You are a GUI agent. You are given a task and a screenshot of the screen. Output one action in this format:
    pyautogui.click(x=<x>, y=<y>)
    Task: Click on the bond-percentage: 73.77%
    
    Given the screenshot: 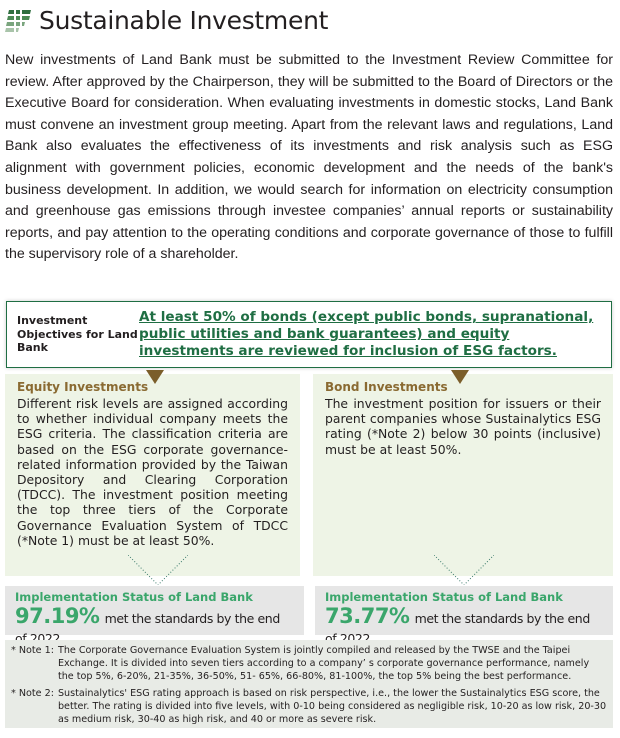 What is the action you would take?
    pyautogui.click(x=367, y=616)
    